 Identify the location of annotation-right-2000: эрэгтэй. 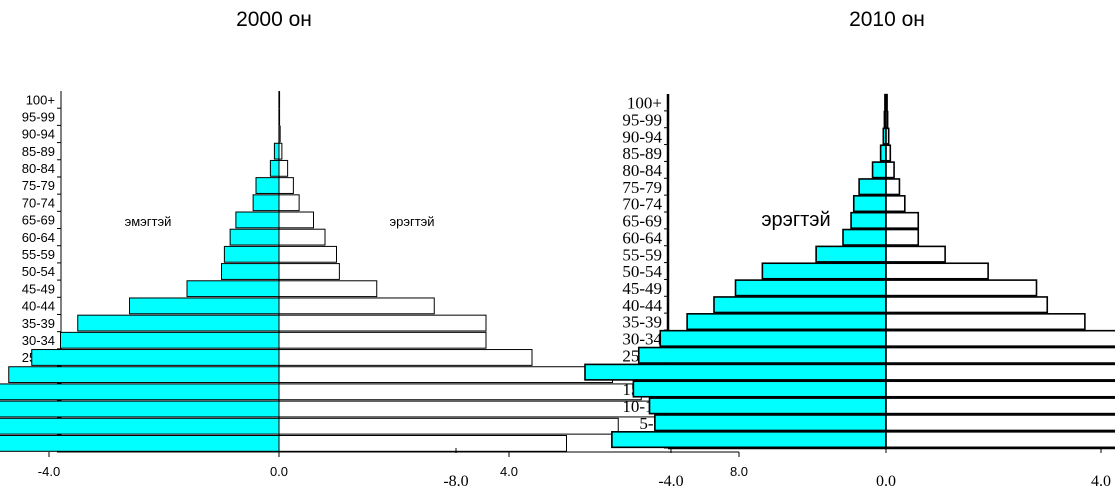
(411, 221).